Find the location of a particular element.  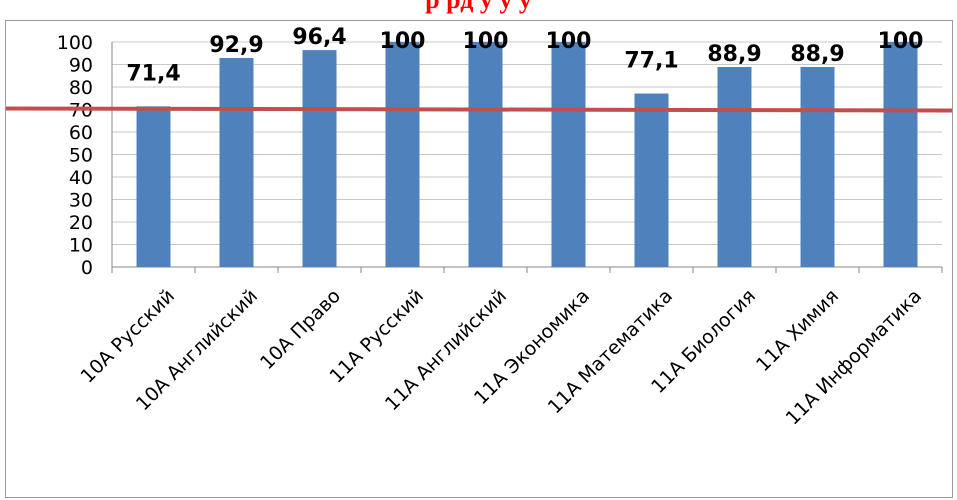

data-label: 71,4 is located at coordinates (153, 73).